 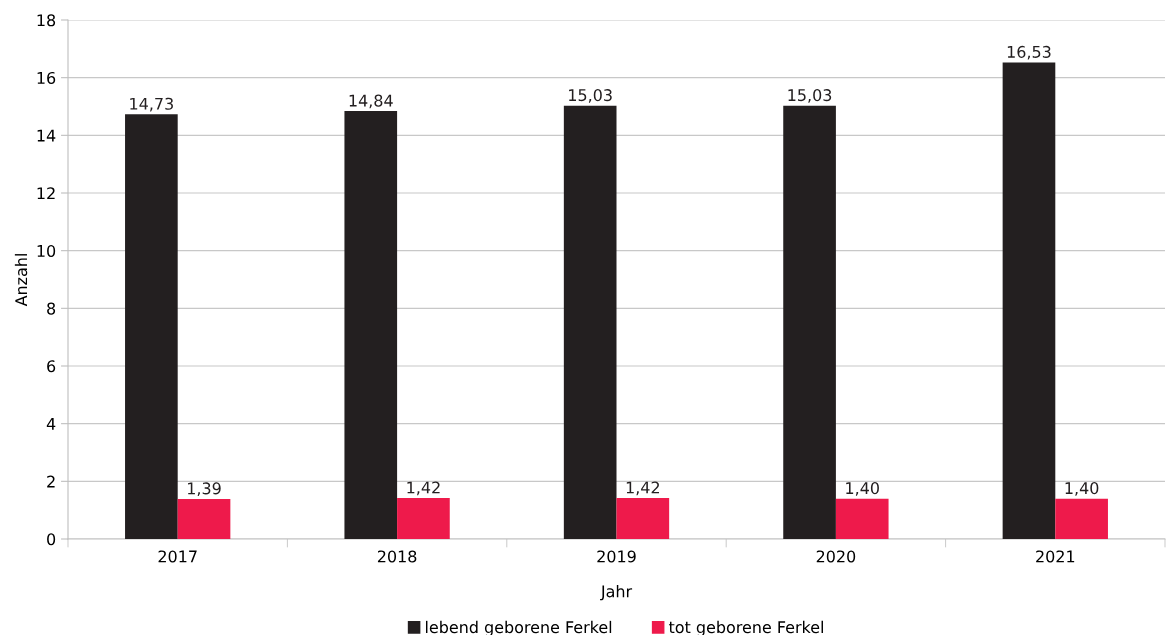 I want to click on y-tick-label: 12, so click(x=46, y=193).